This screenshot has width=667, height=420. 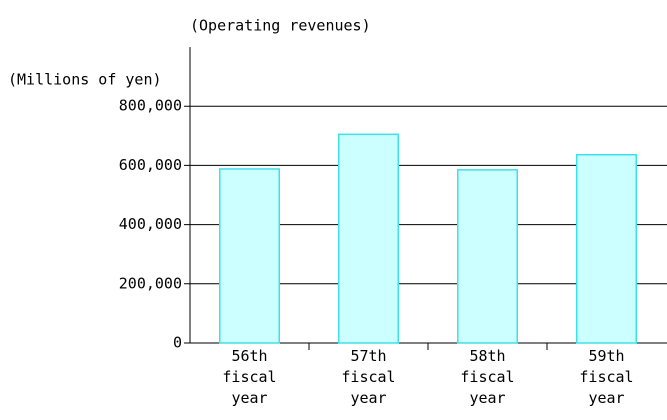 I want to click on y-tick-label: 0, so click(x=177, y=343).